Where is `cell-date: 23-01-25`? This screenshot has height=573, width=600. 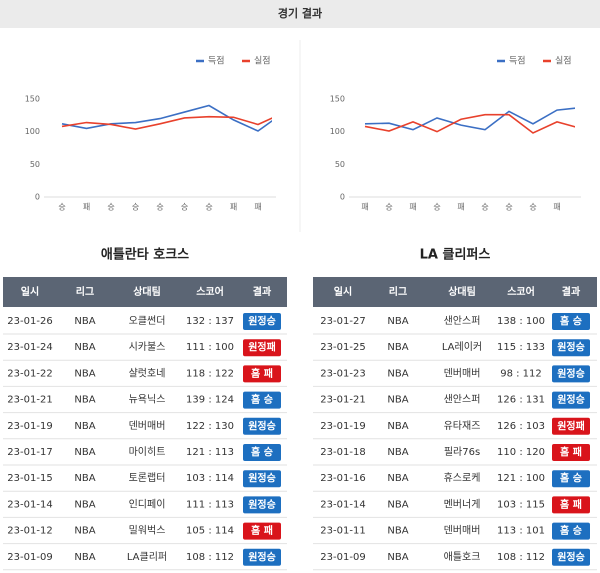
cell-date: 23-01-25 is located at coordinates (342, 347).